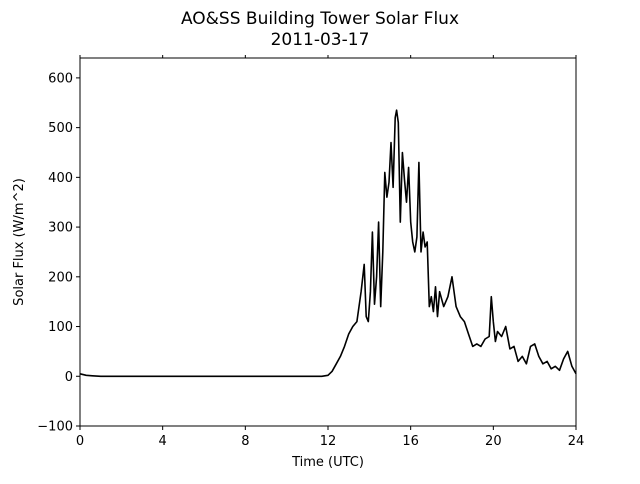  Describe the element at coordinates (60, 78) in the screenshot. I see `y-tick-label: 600` at that location.